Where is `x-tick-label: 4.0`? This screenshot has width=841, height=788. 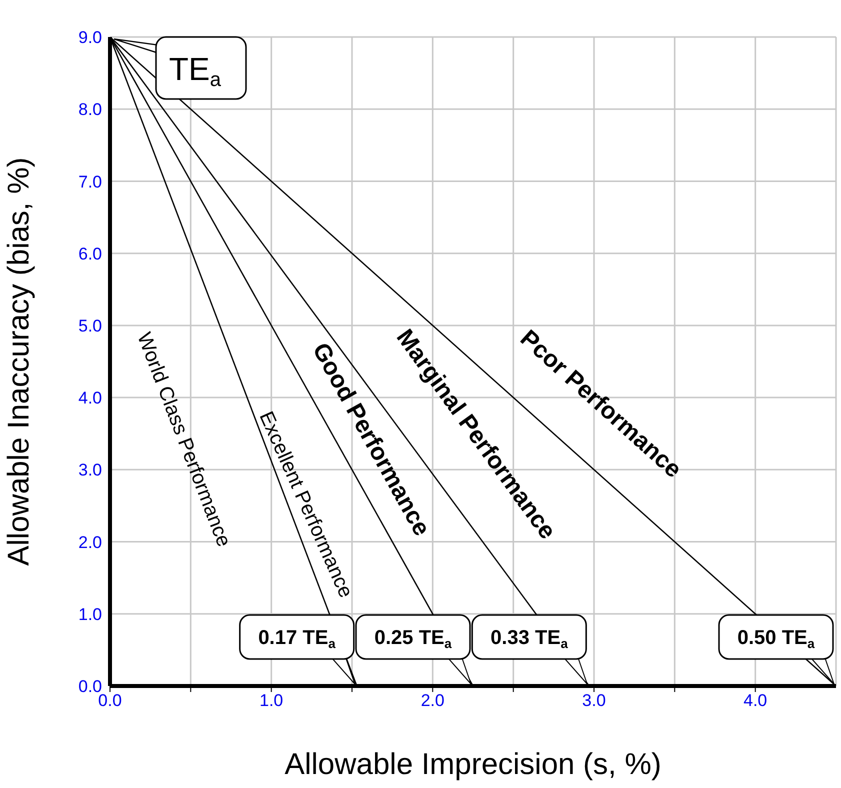
x-tick-label: 4.0 is located at coordinates (756, 700).